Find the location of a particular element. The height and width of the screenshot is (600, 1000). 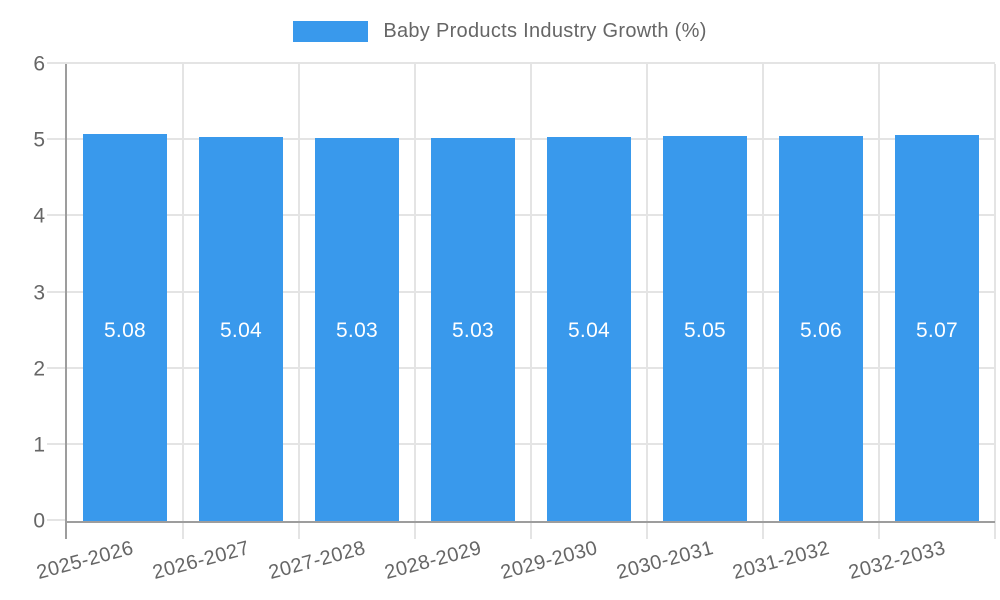

x-tick-label: 2027-2028 is located at coordinates (317, 560).